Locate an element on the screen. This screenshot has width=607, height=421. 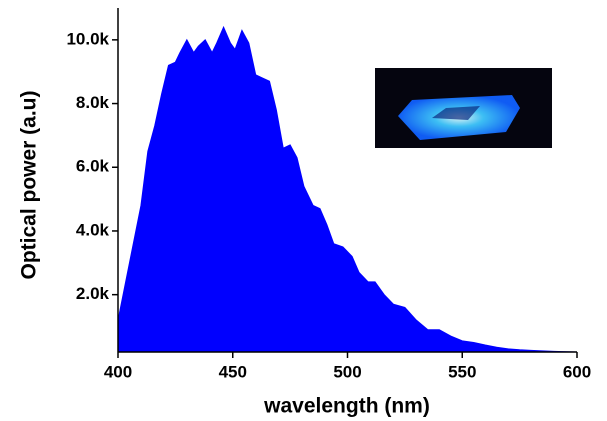
x-axis-title: wavelength (nm) is located at coordinates (346, 406).